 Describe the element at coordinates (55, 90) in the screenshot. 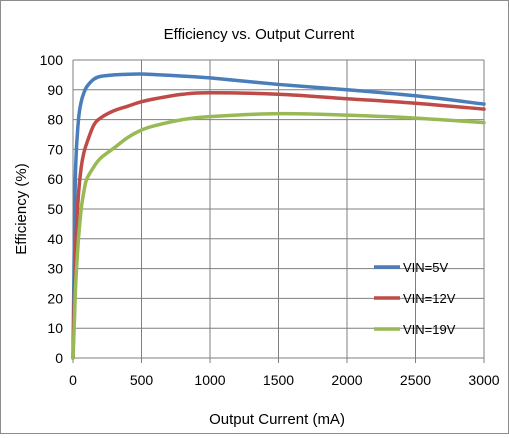

I see `y-tick-label: 90` at that location.